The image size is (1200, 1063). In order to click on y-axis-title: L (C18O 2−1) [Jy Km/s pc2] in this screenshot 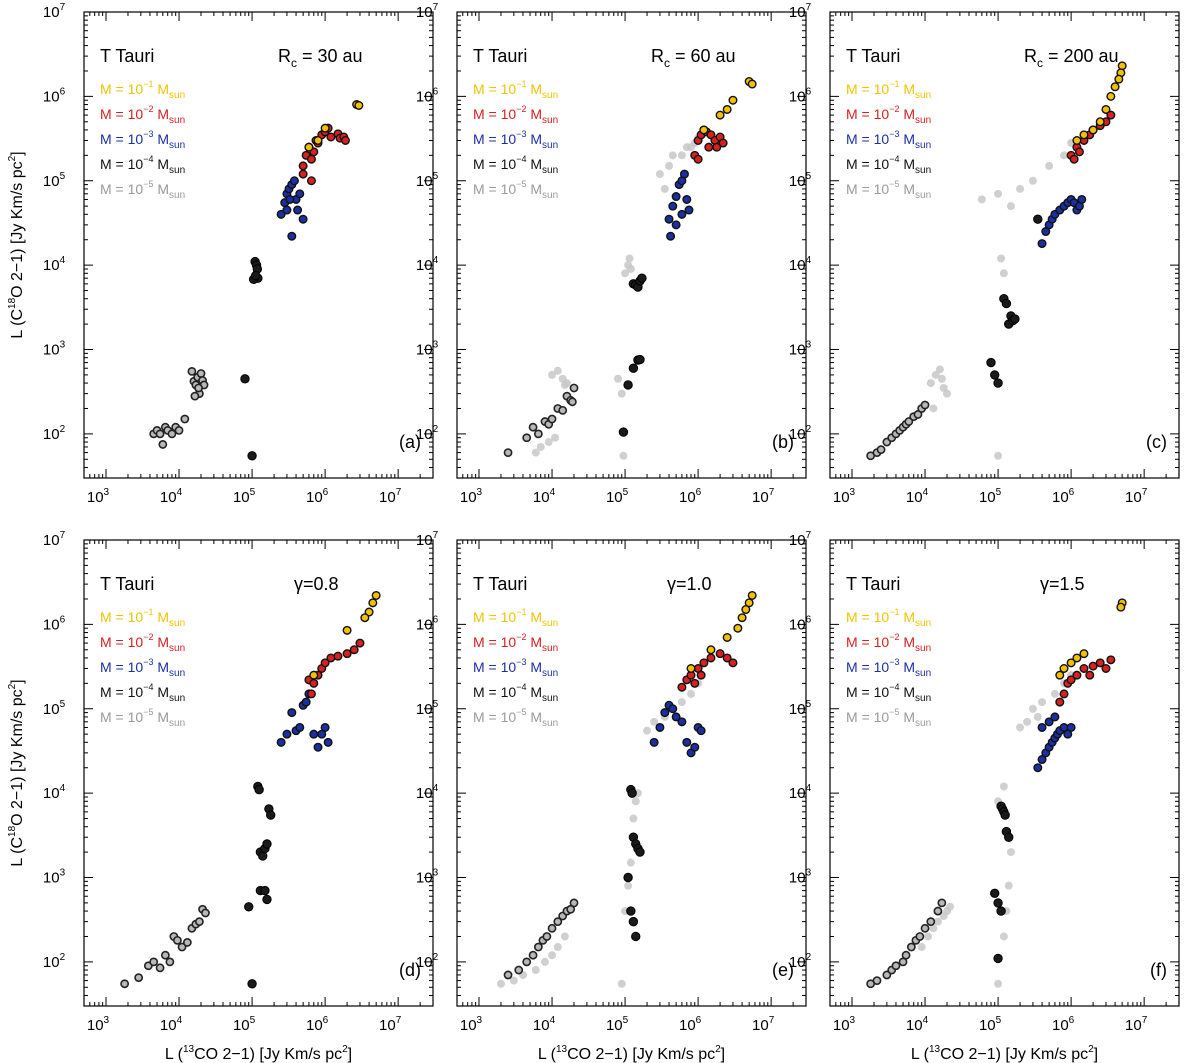, I will do `click(16, 772)`.